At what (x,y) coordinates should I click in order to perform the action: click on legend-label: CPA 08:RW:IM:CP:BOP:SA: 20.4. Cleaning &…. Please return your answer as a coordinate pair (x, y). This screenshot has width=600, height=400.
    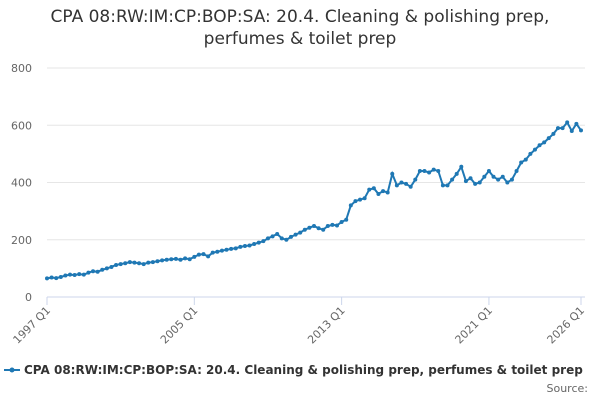
    Looking at the image, I should click on (303, 370).